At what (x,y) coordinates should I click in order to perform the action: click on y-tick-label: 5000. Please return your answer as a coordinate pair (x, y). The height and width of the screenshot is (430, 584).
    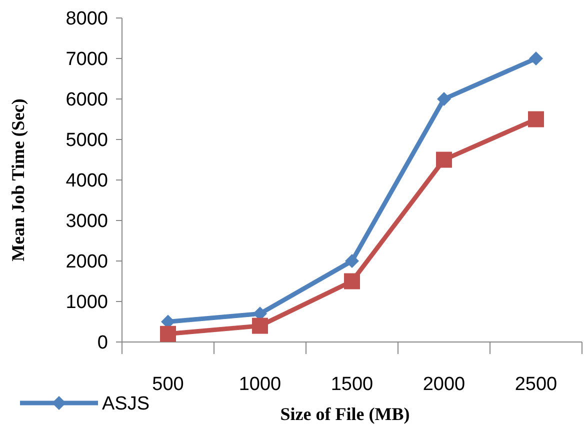
    Looking at the image, I should click on (87, 141).